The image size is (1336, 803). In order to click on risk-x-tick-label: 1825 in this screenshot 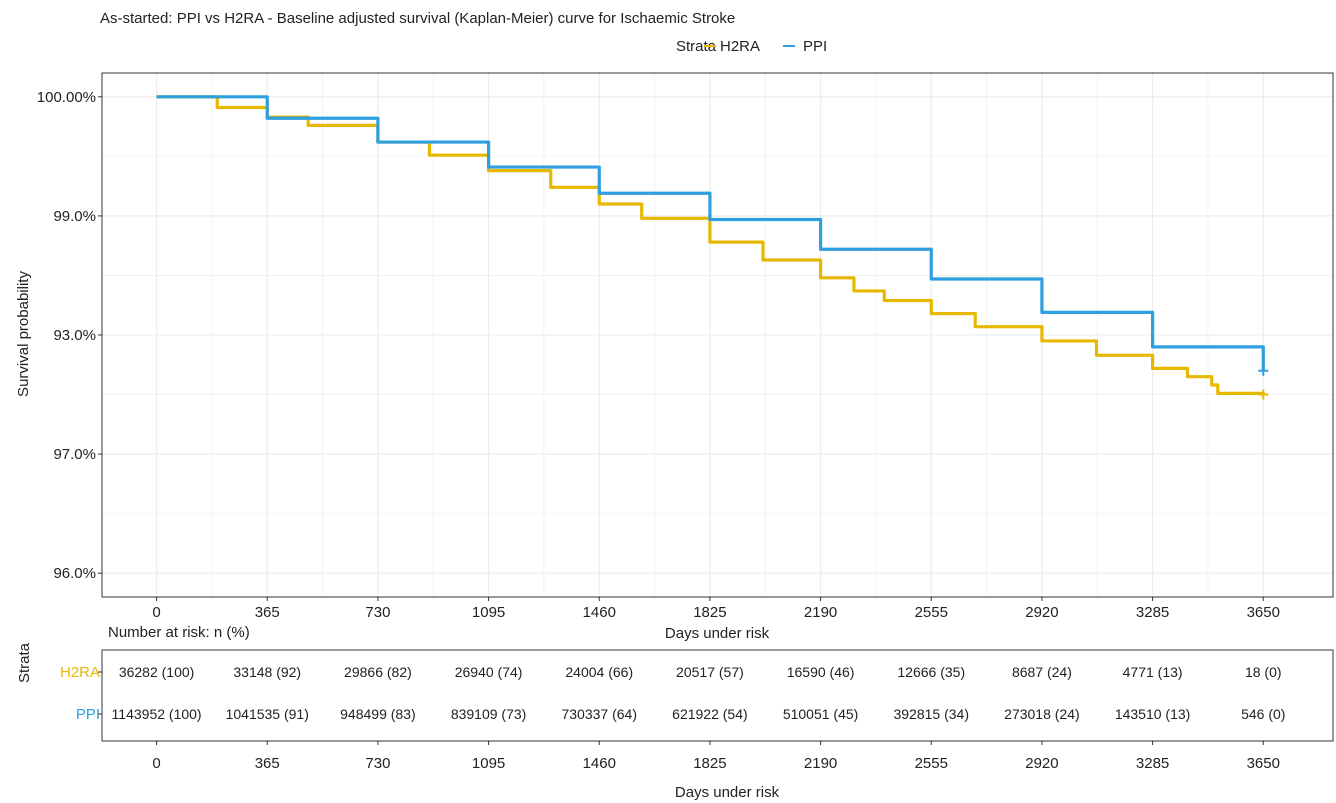, I will do `click(709, 763)`.